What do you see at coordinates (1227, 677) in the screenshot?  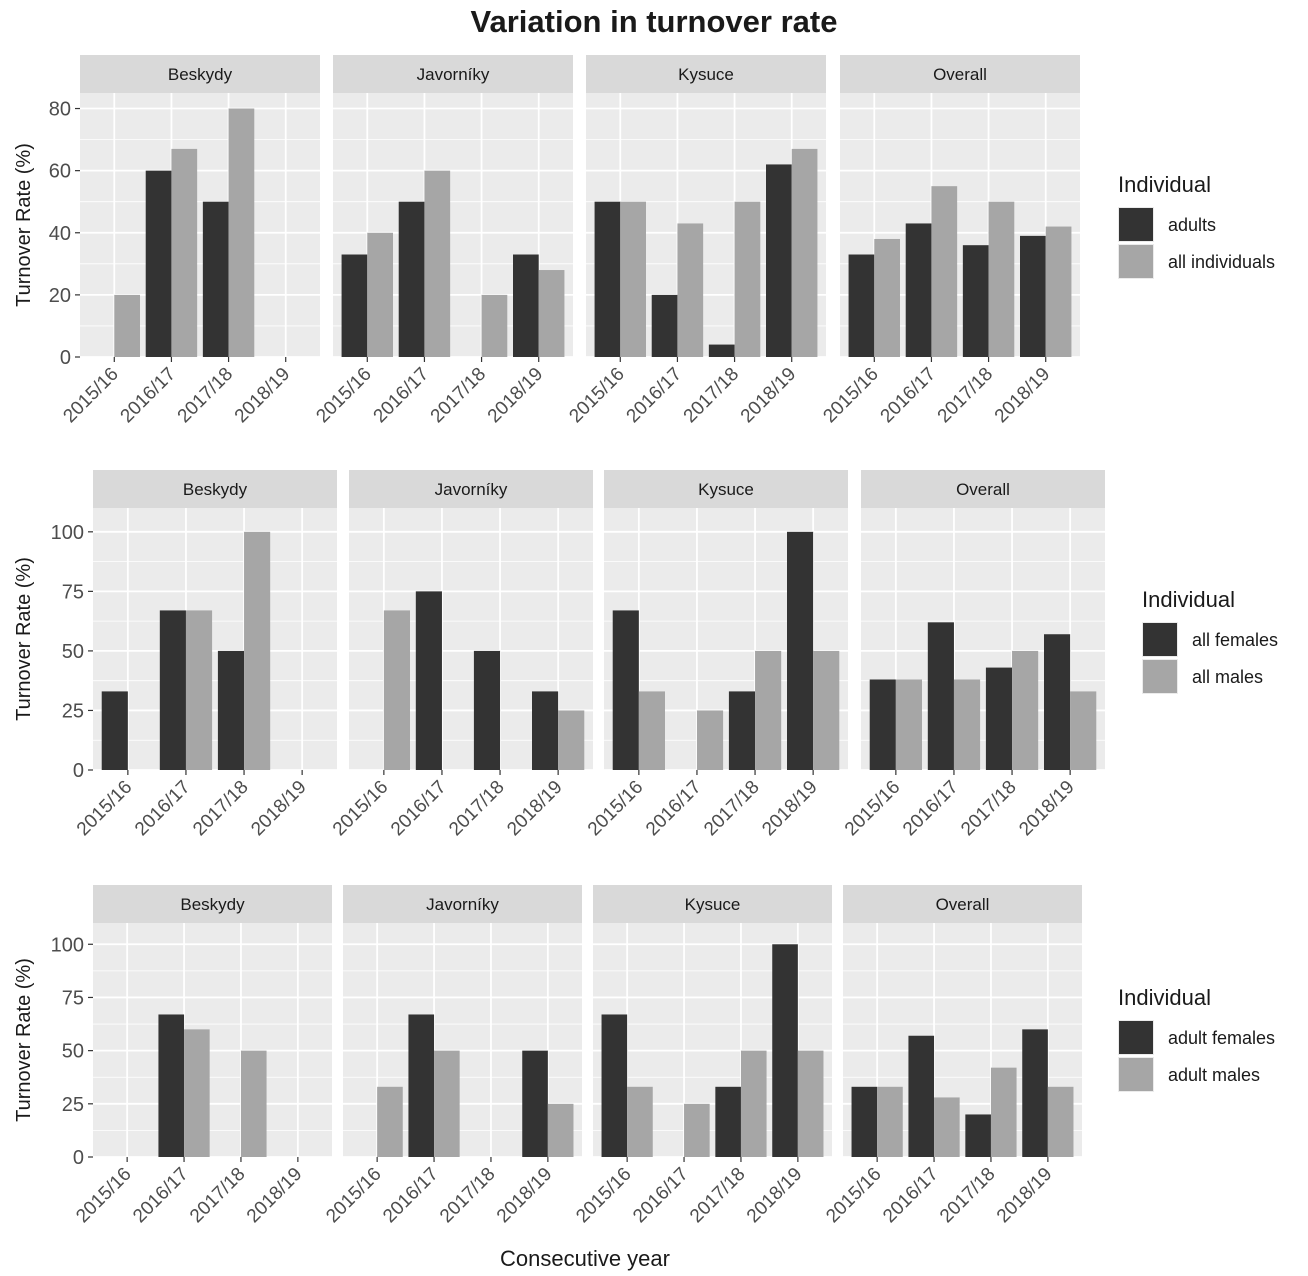 I see `legend-label: all males` at bounding box center [1227, 677].